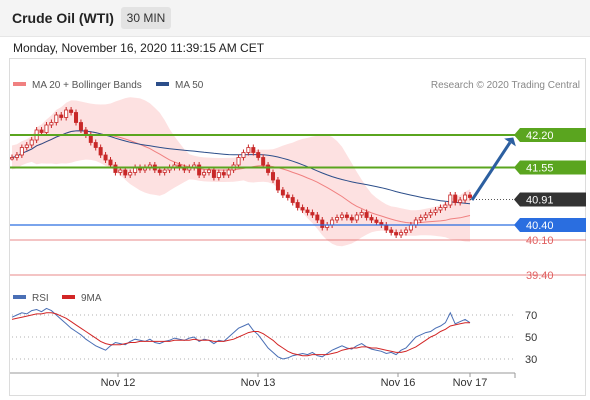 The height and width of the screenshot is (400, 590). What do you see at coordinates (540, 201) in the screenshot?
I see `current-price-tag-text: 40.91` at bounding box center [540, 201].